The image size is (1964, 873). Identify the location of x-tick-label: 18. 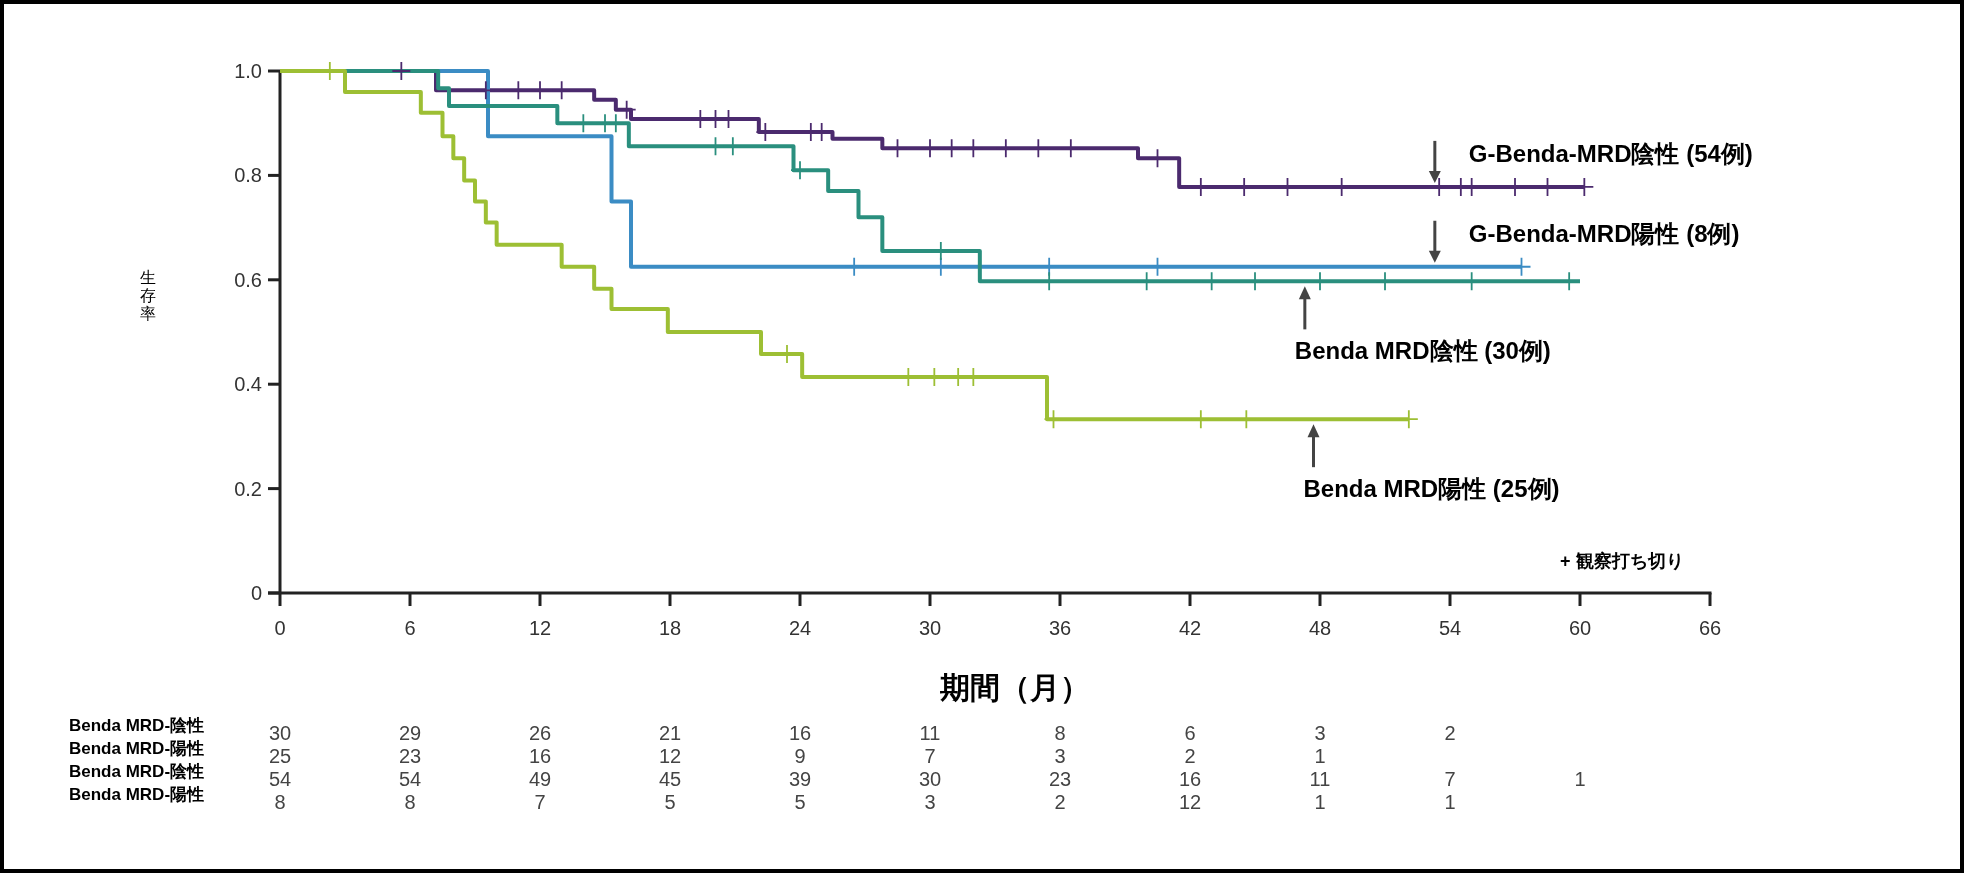
(670, 628).